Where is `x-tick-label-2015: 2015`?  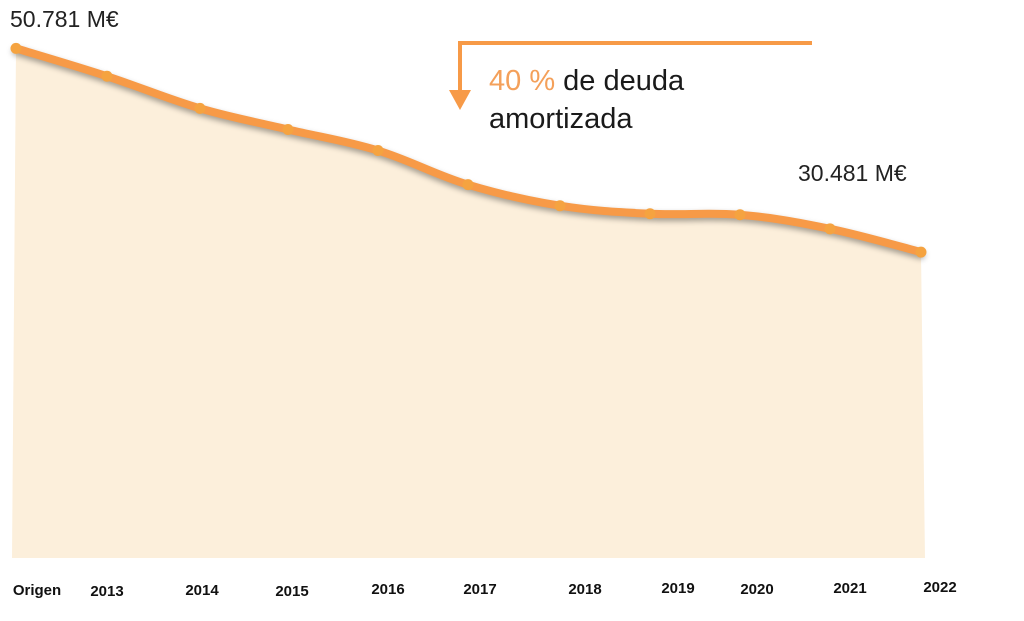 x-tick-label-2015: 2015 is located at coordinates (292, 591).